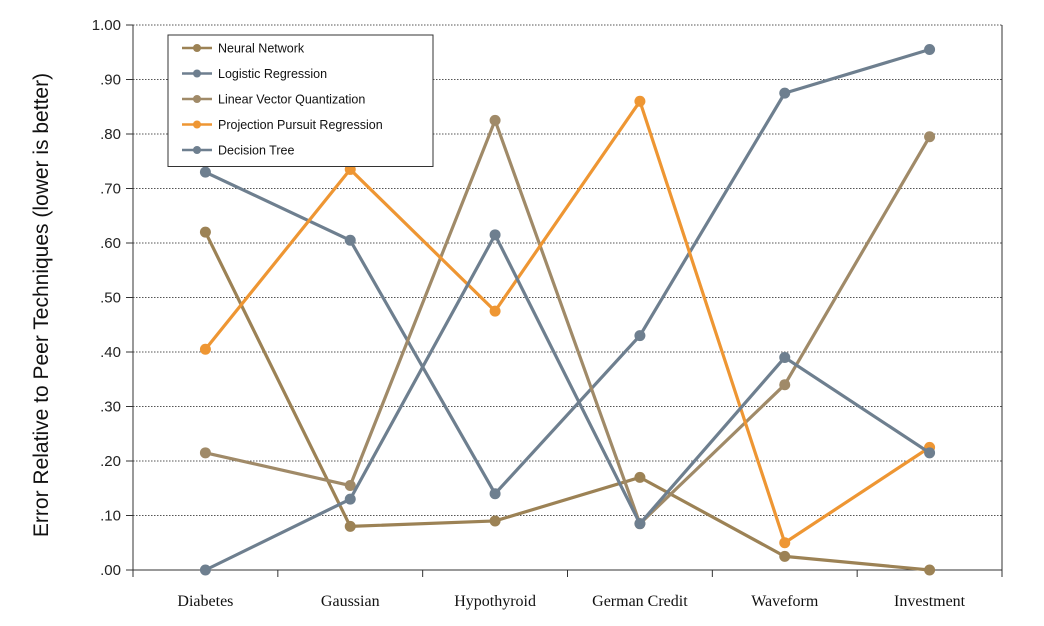 Image resolution: width=1044 pixels, height=626 pixels. I want to click on y-tick-label: .40, so click(110, 352).